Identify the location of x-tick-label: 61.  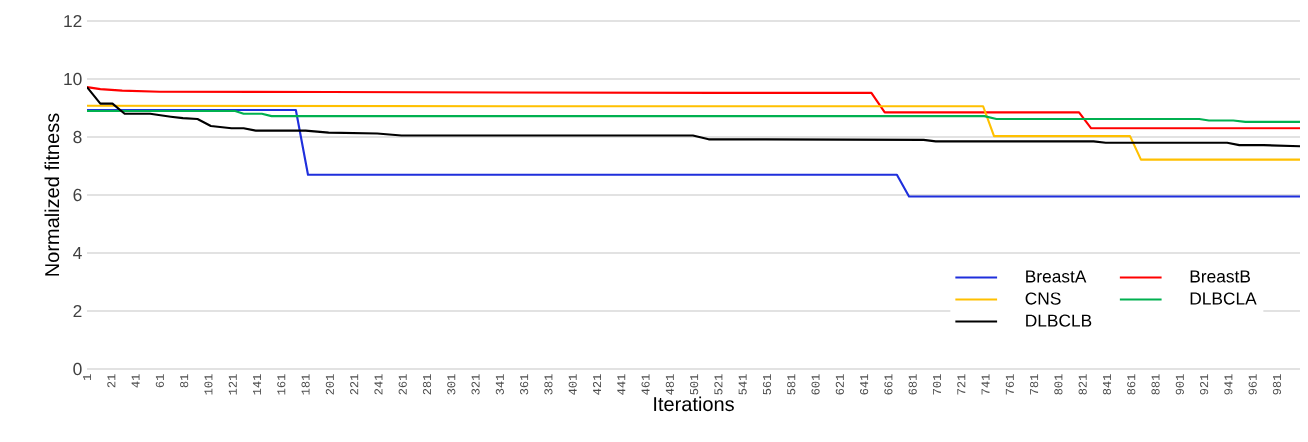
(159, 381).